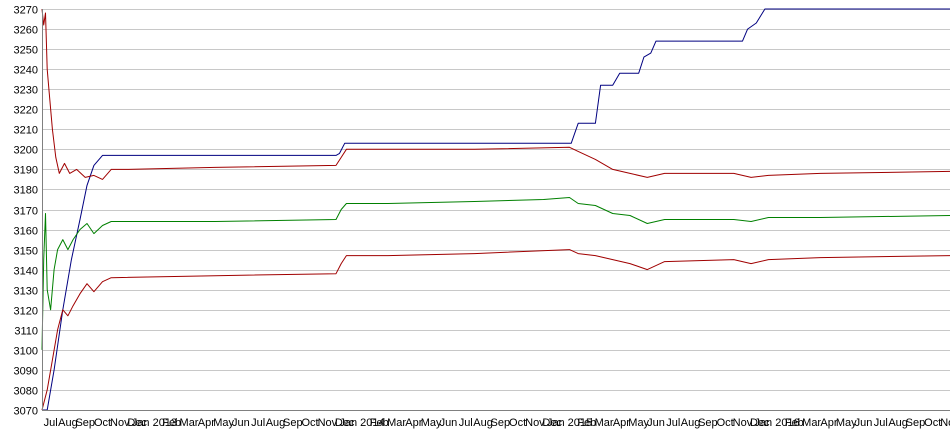  Describe the element at coordinates (26, 412) in the screenshot. I see `y-tick-label: 3070` at that location.